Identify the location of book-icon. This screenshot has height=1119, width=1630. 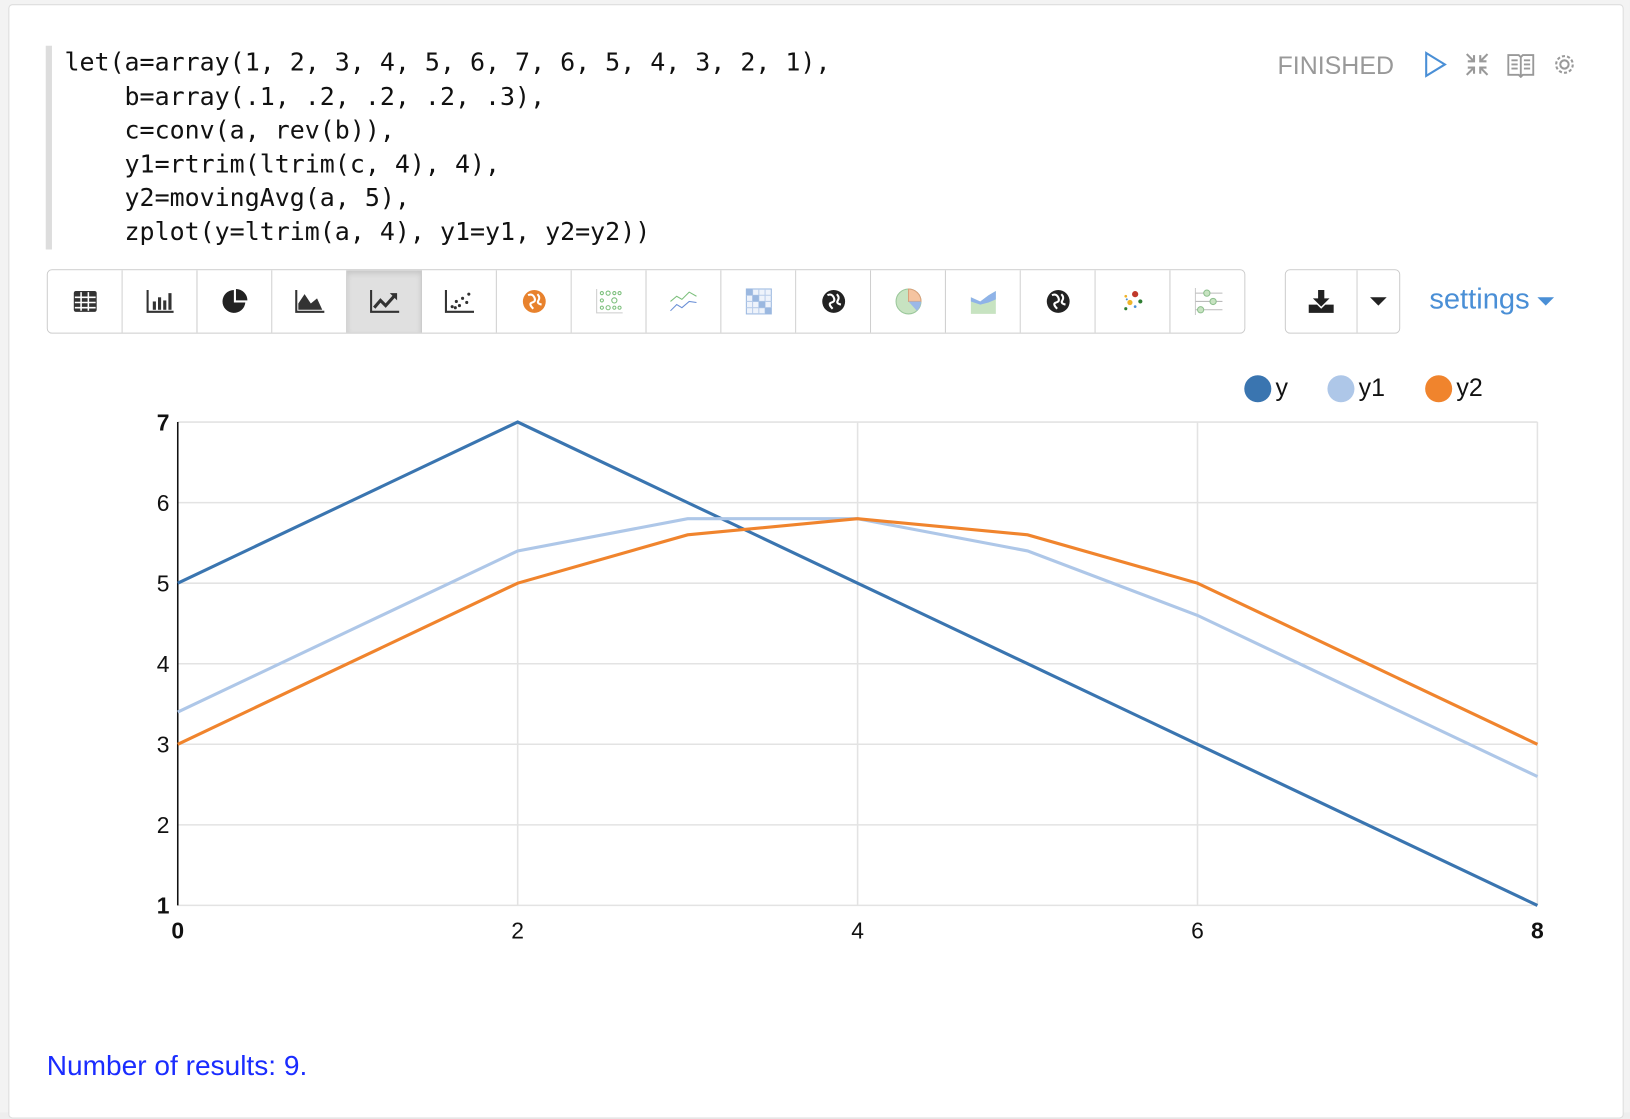
(1520, 64).